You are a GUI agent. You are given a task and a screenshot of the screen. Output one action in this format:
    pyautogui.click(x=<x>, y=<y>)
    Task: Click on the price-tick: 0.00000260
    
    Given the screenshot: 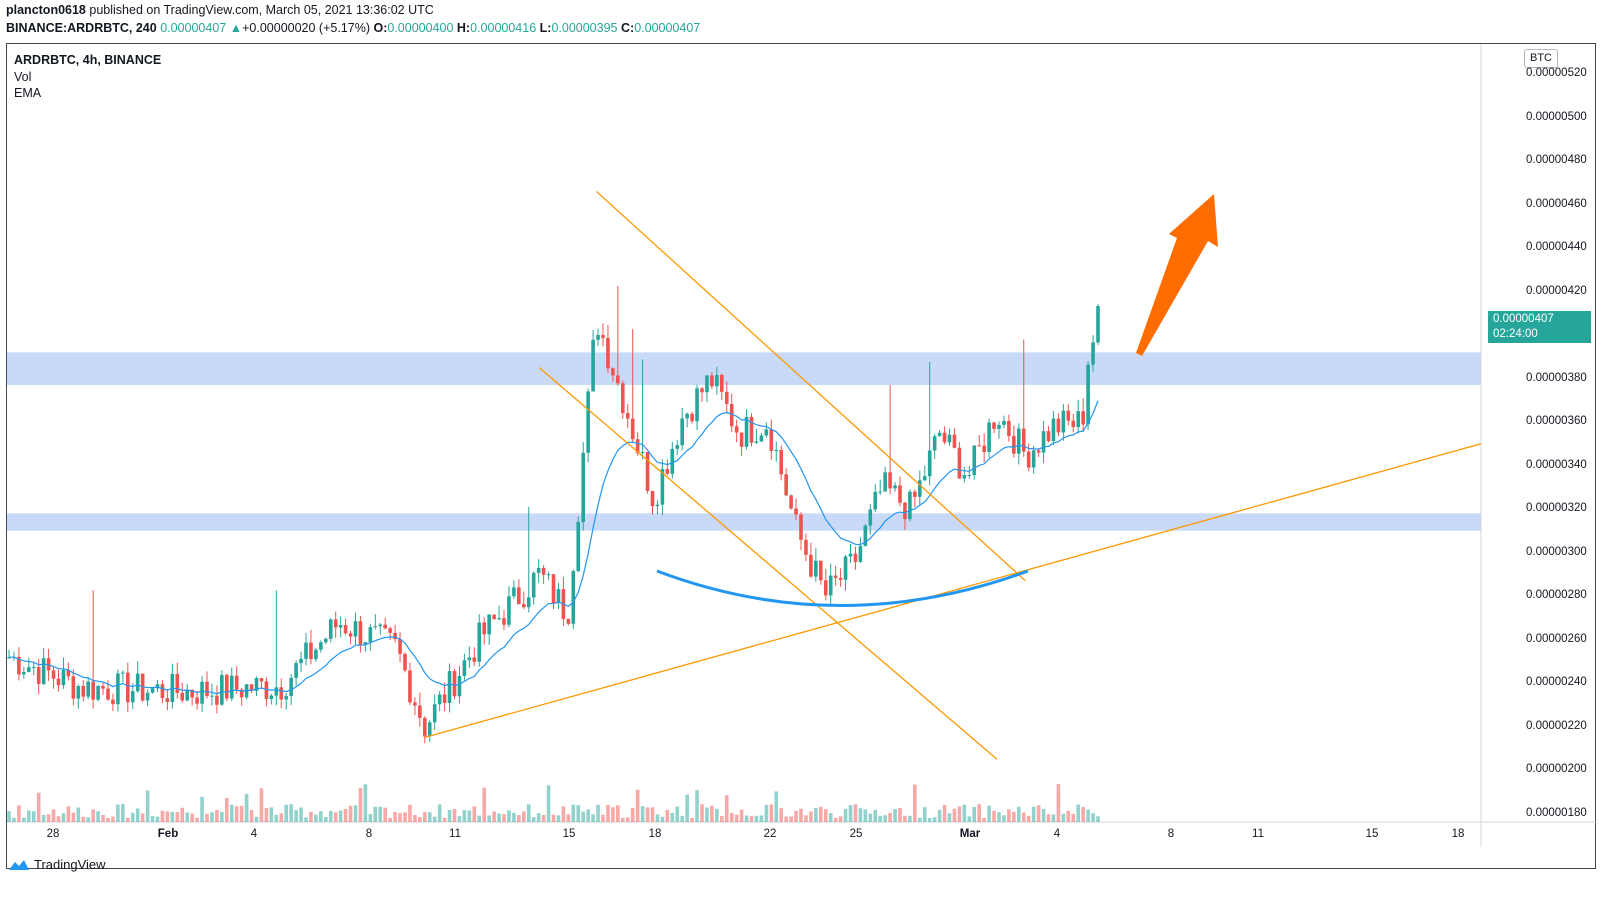 What is the action you would take?
    pyautogui.click(x=1556, y=638)
    